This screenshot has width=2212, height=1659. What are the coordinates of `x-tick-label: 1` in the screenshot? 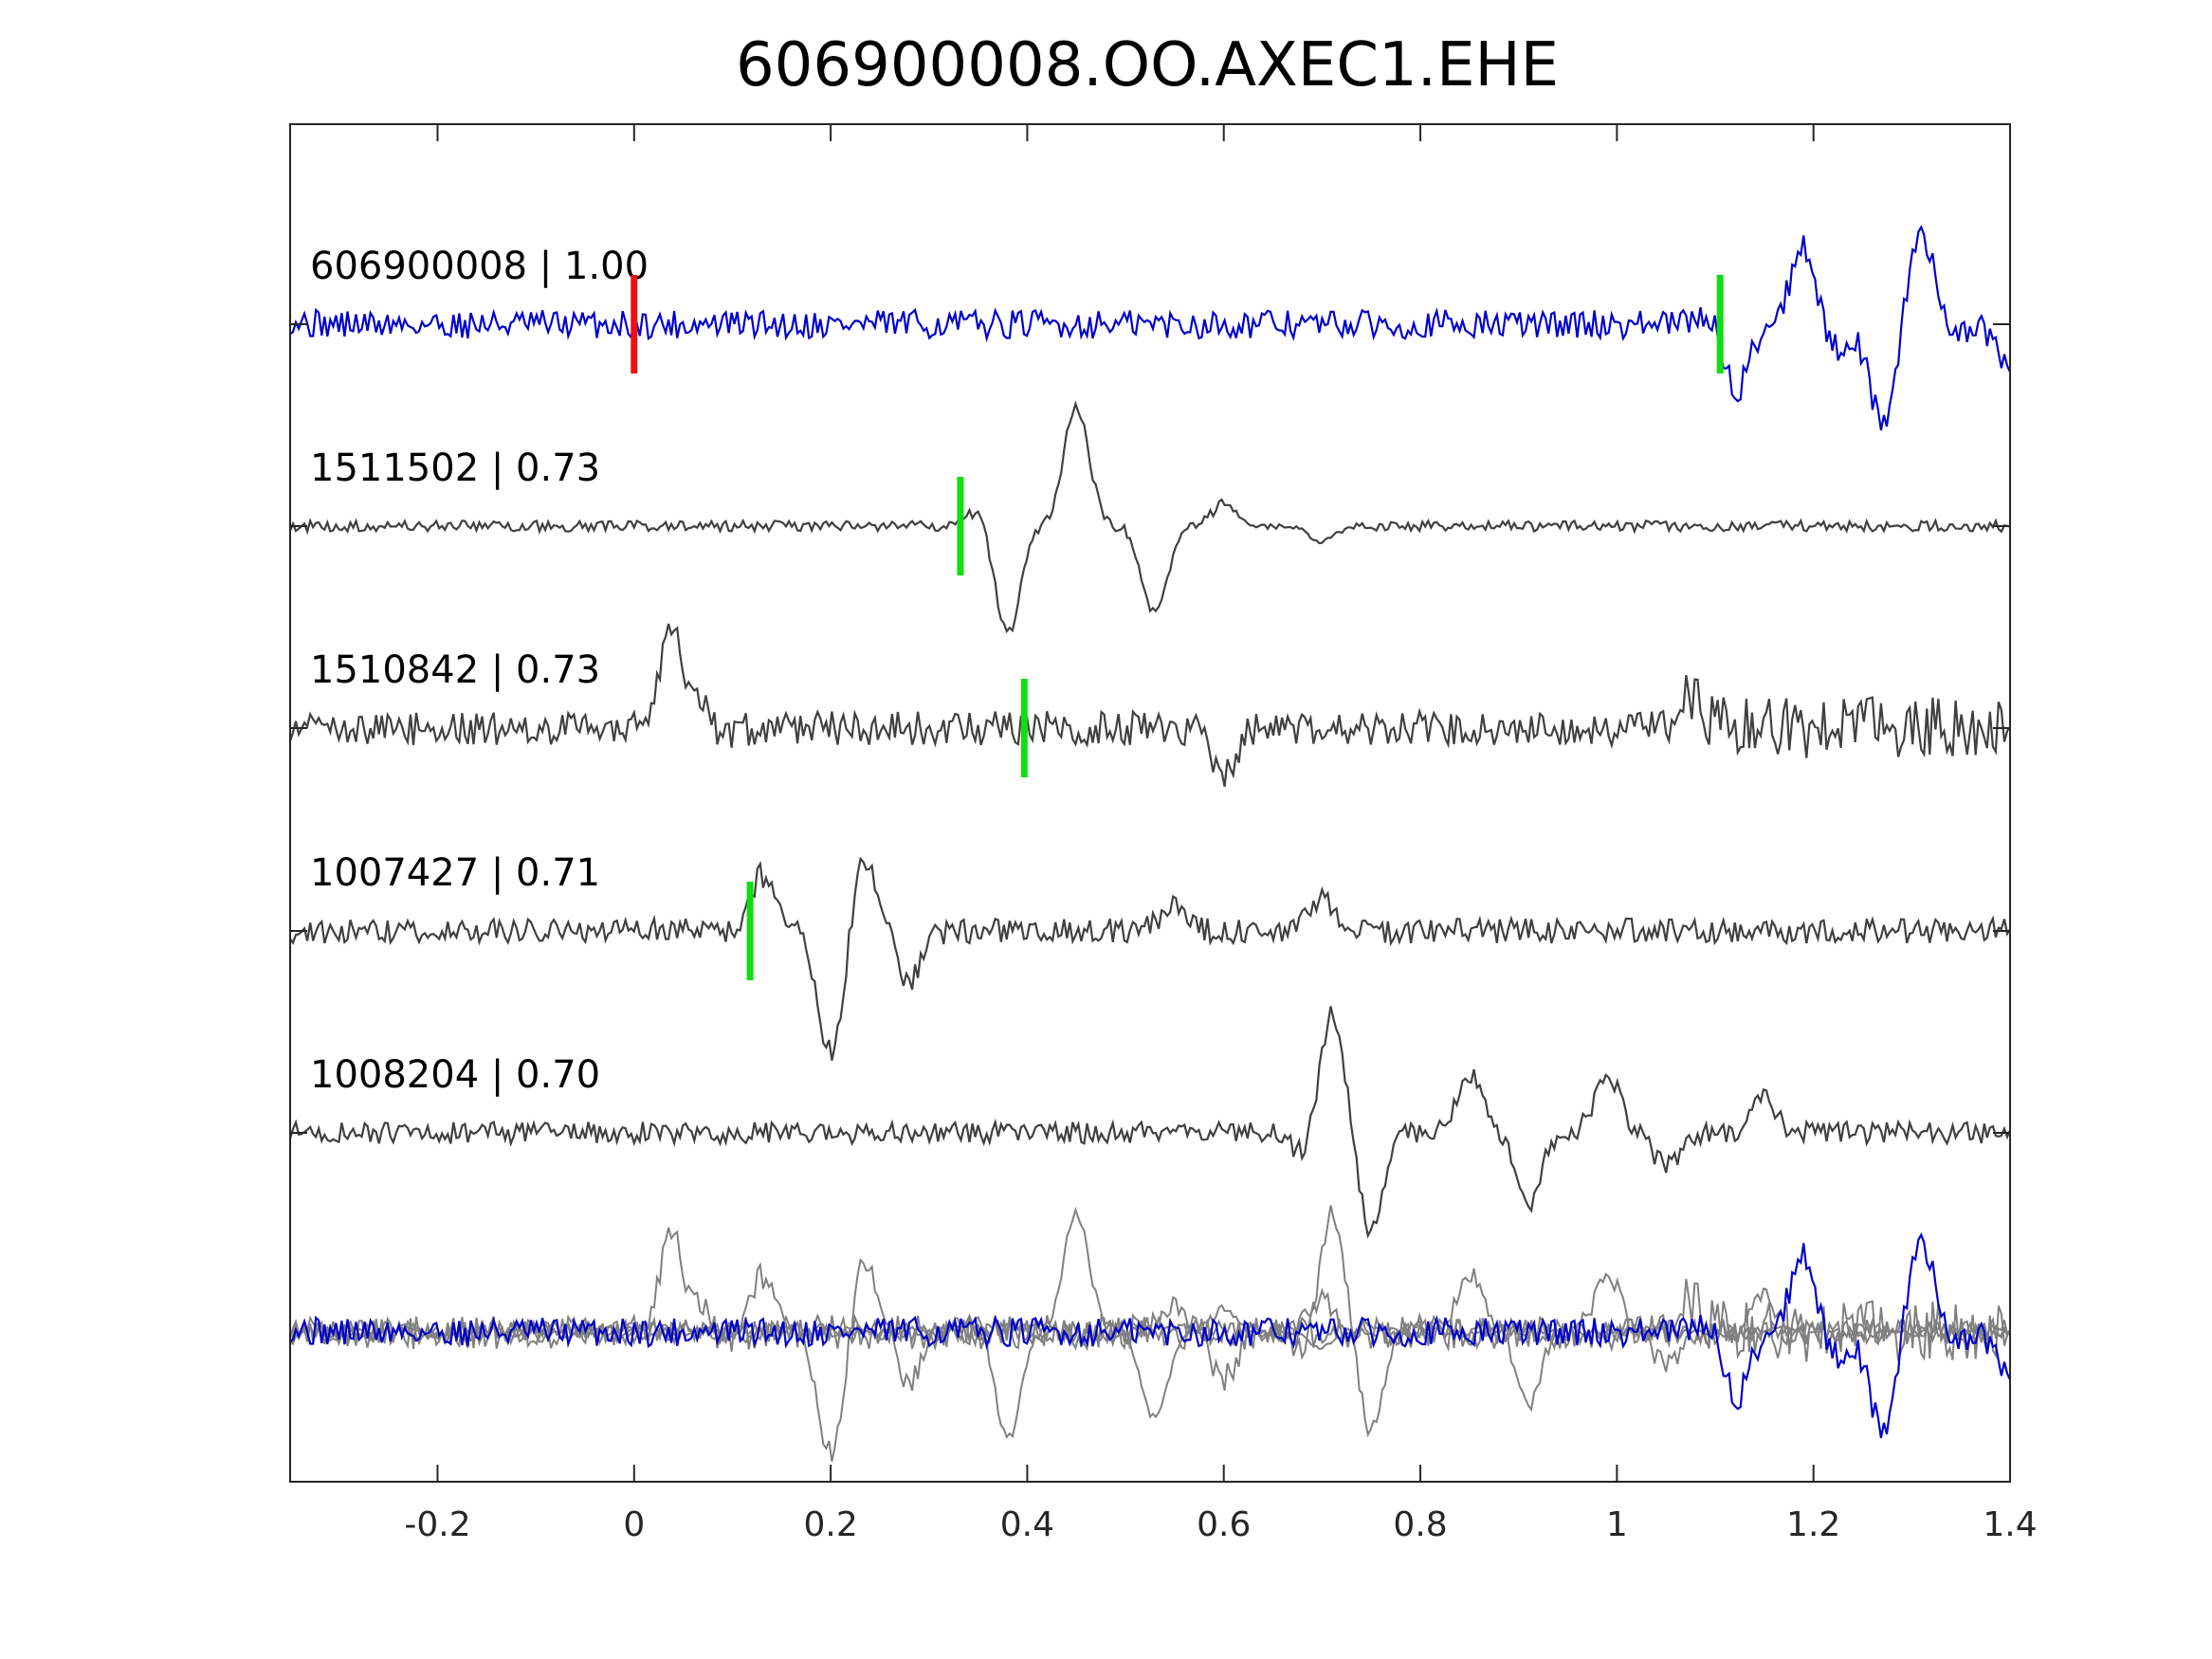 It's located at (1617, 1524).